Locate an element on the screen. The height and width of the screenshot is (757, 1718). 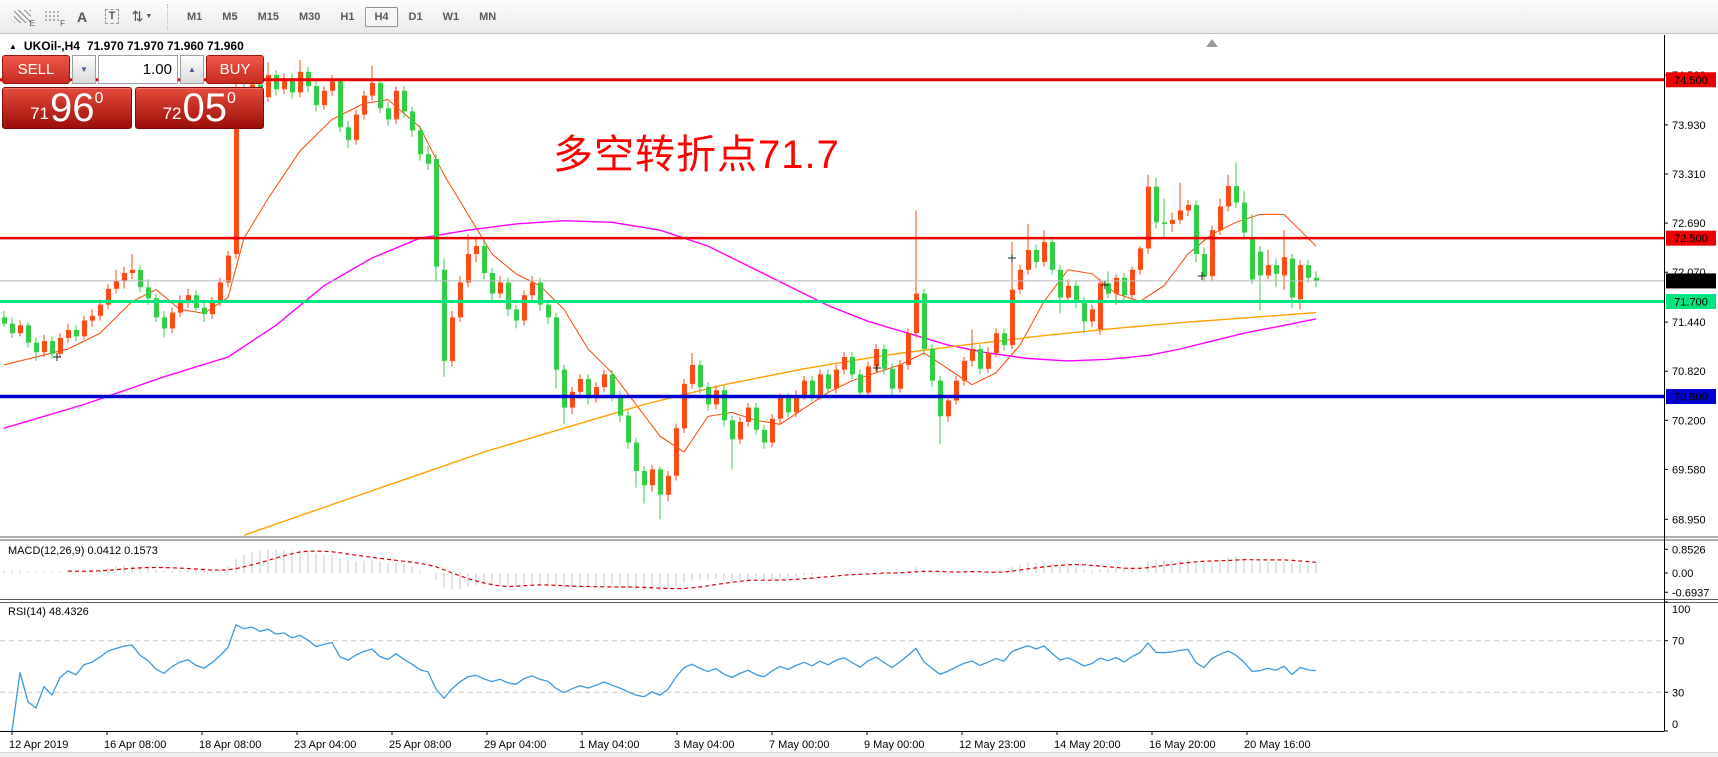
rsi-line is located at coordinates (664, 677).